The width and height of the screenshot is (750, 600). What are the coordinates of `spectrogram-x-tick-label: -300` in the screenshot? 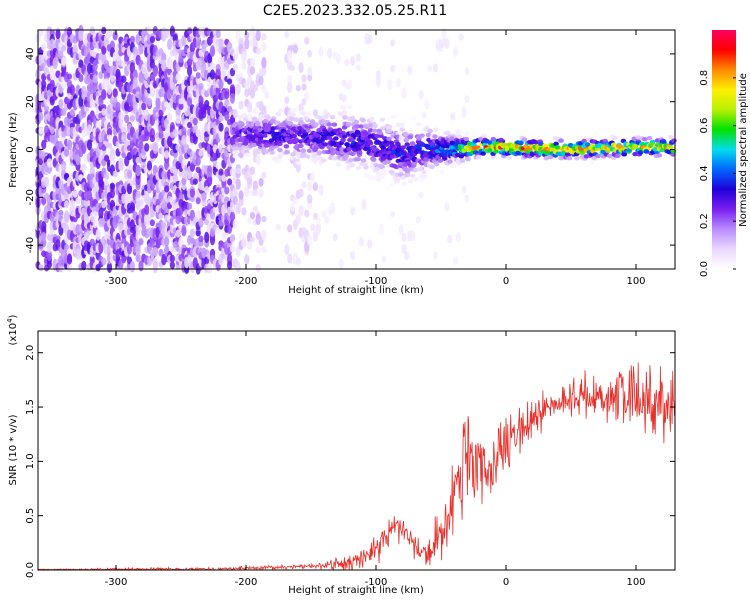 It's located at (116, 281).